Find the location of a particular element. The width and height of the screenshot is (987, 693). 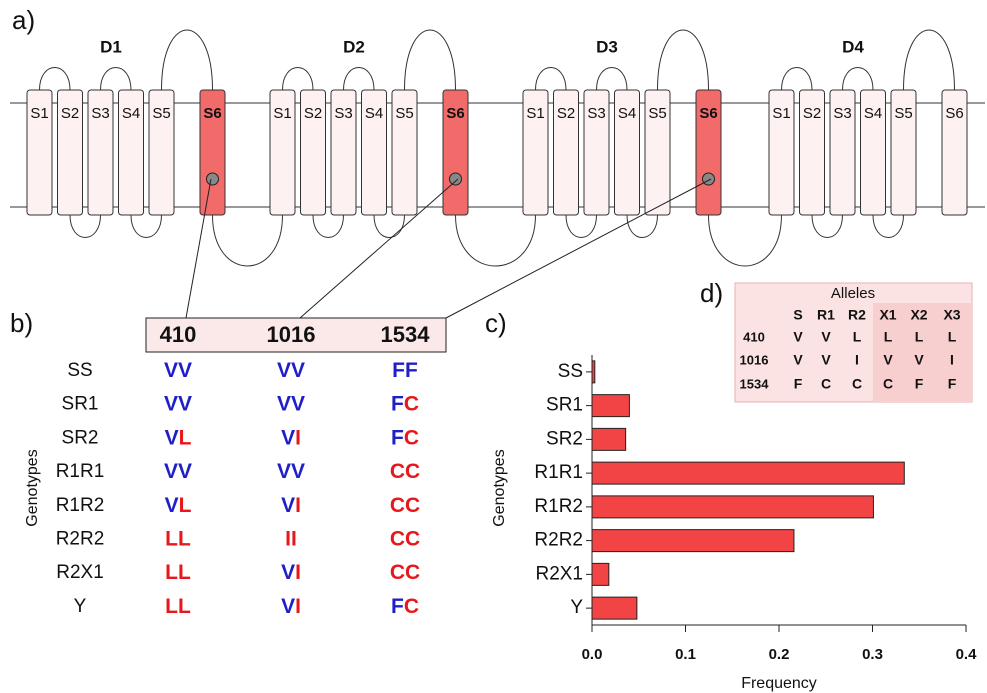

y-tick-label: SR2 is located at coordinates (564, 438).